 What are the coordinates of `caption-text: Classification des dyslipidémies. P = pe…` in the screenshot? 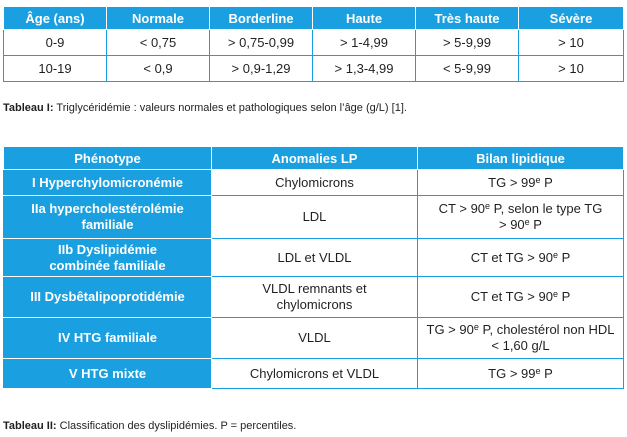 It's located at (176, 426).